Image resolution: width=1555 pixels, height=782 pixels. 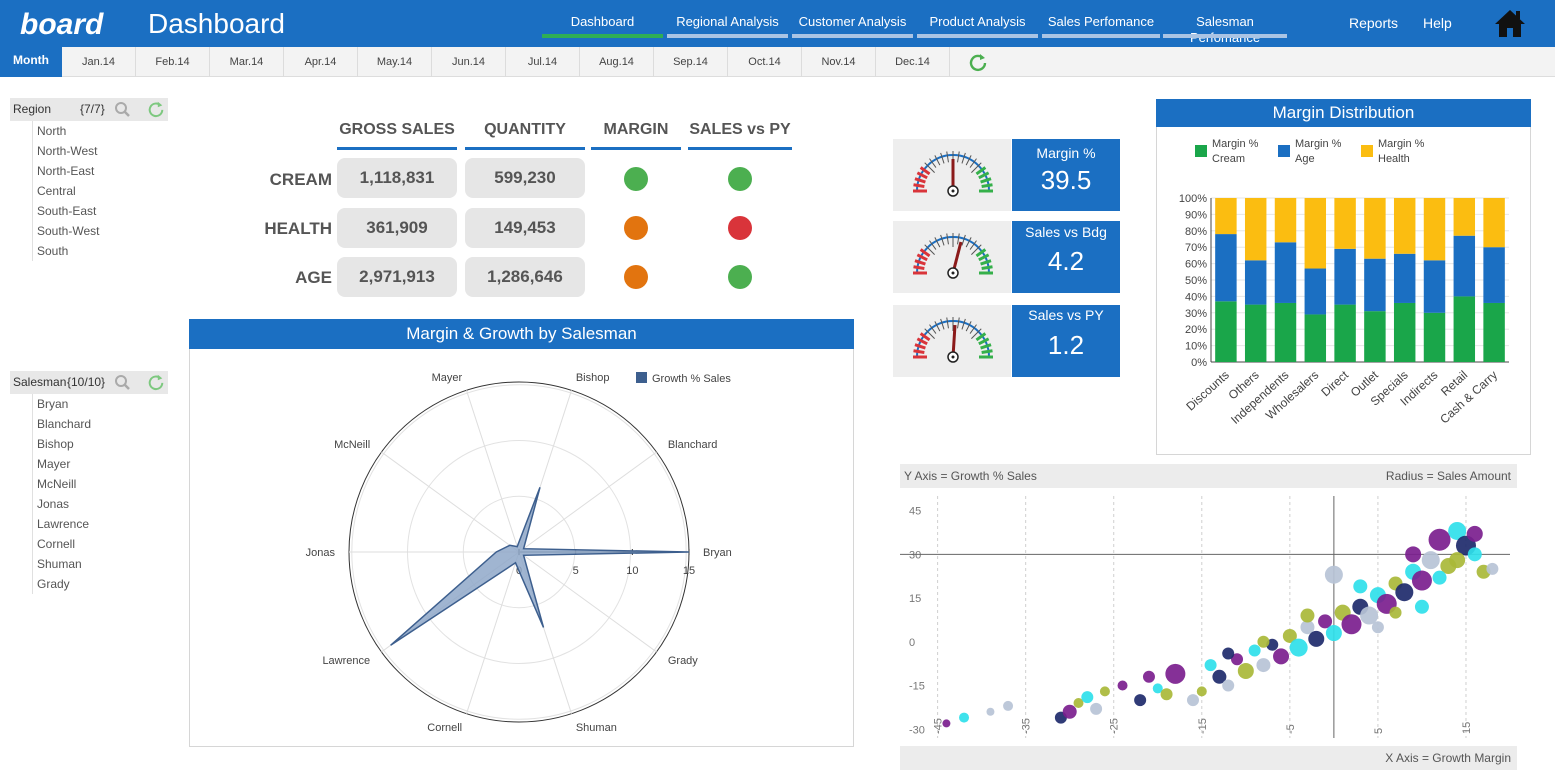 What do you see at coordinates (1448, 758) in the screenshot?
I see `x-axis-caption: X Axis = Growth Margin` at bounding box center [1448, 758].